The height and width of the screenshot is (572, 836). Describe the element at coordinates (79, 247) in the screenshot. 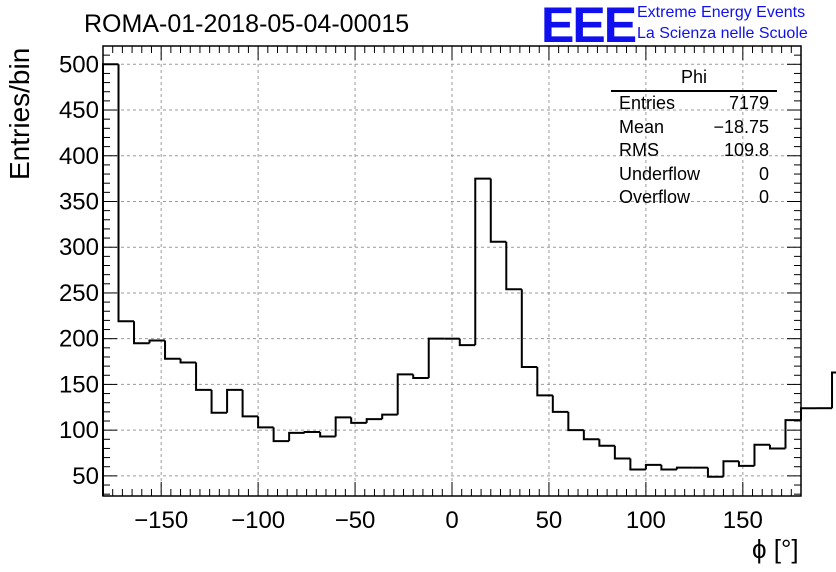

I see `y-tick-label: 300` at that location.